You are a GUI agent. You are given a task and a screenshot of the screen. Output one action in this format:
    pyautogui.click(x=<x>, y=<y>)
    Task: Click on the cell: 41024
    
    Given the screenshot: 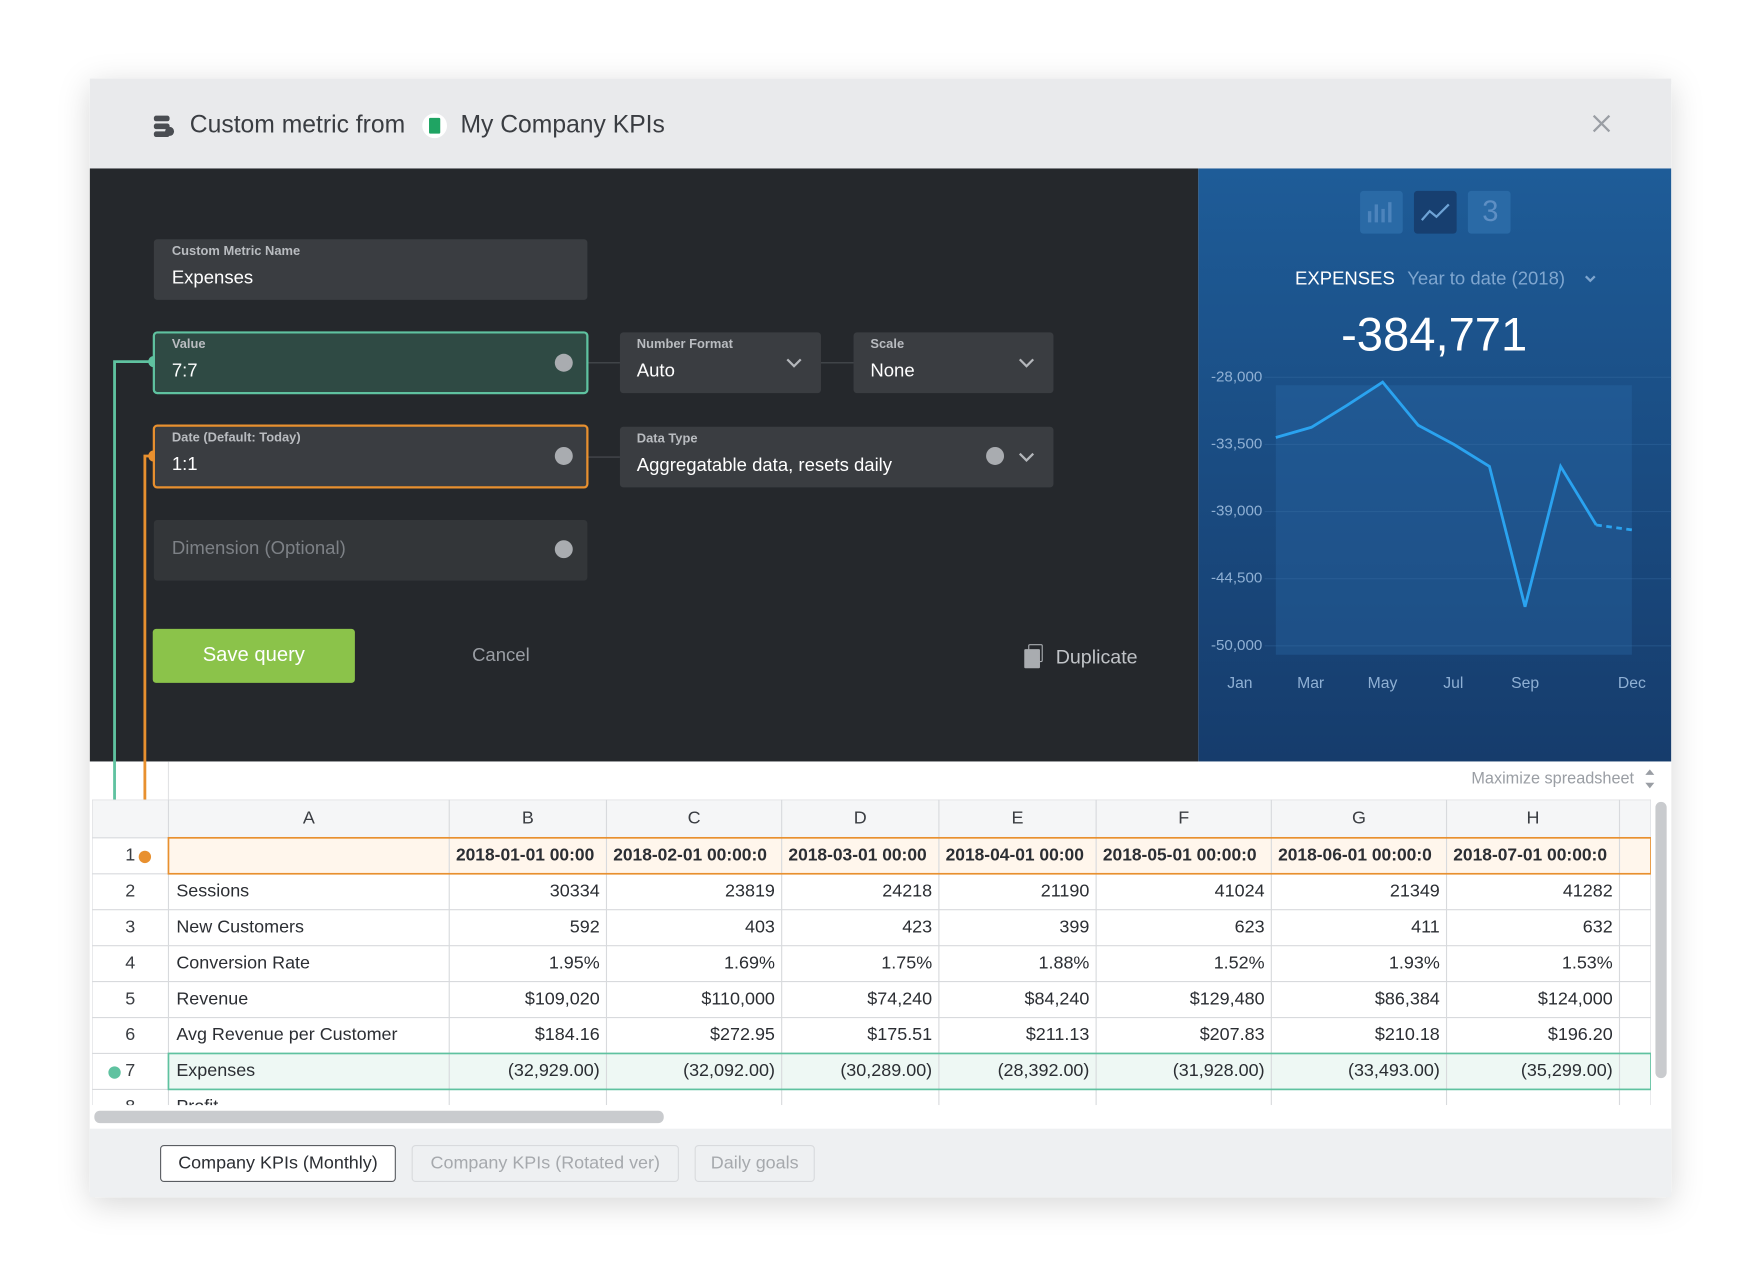 What is the action you would take?
    pyautogui.click(x=1240, y=890)
    